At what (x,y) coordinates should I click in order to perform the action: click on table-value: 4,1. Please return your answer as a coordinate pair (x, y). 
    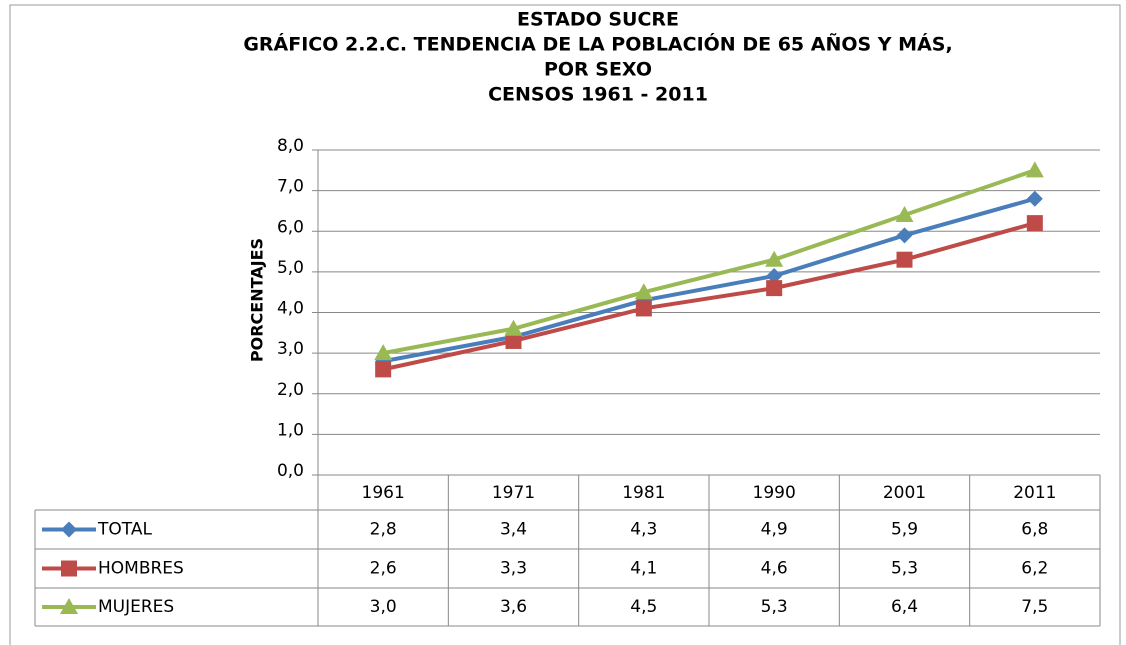
    Looking at the image, I should click on (643, 569).